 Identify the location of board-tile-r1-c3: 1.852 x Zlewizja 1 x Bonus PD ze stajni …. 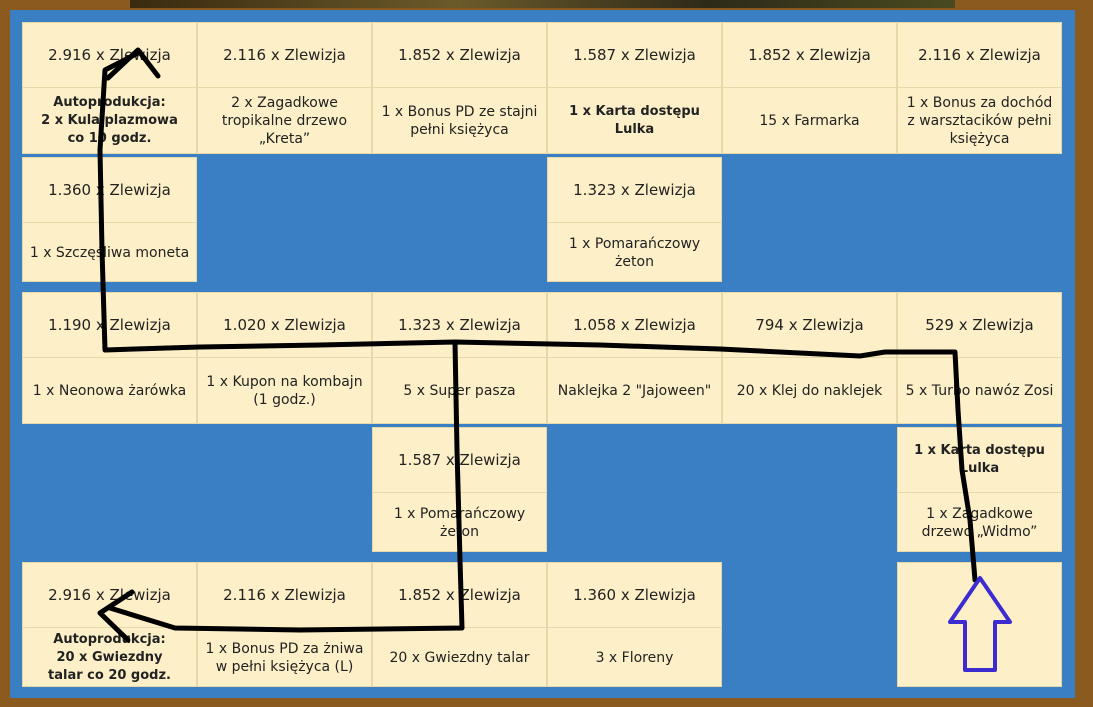
(459, 88).